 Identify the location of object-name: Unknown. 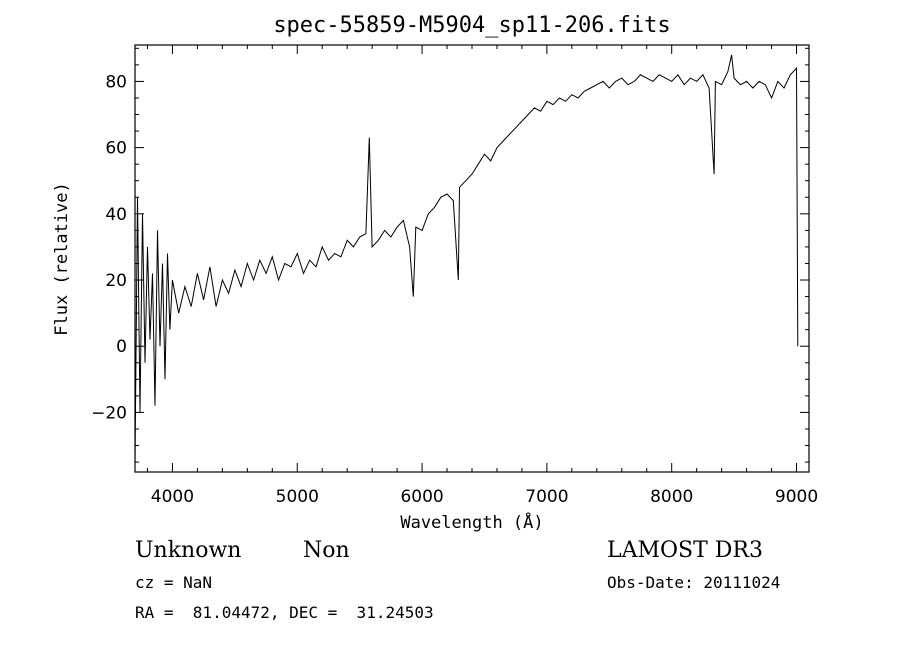
(188, 550).